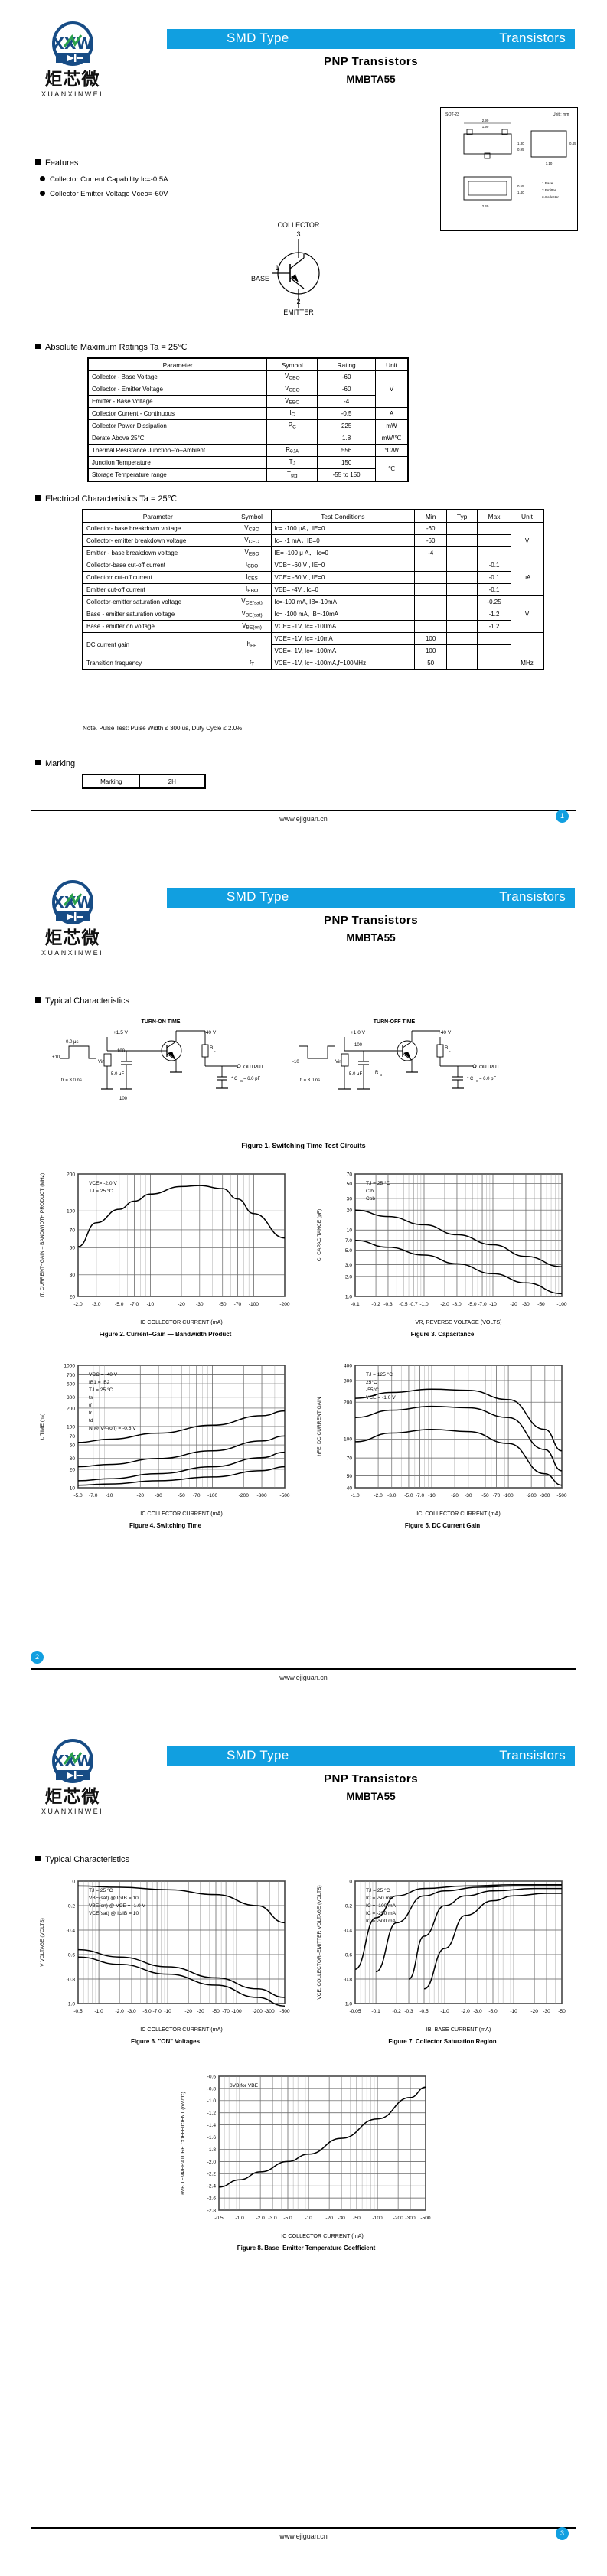 This screenshot has width=607, height=2576. Describe the element at coordinates (252, 614) in the screenshot. I see `symbol-cell: VBE(sat)` at that location.